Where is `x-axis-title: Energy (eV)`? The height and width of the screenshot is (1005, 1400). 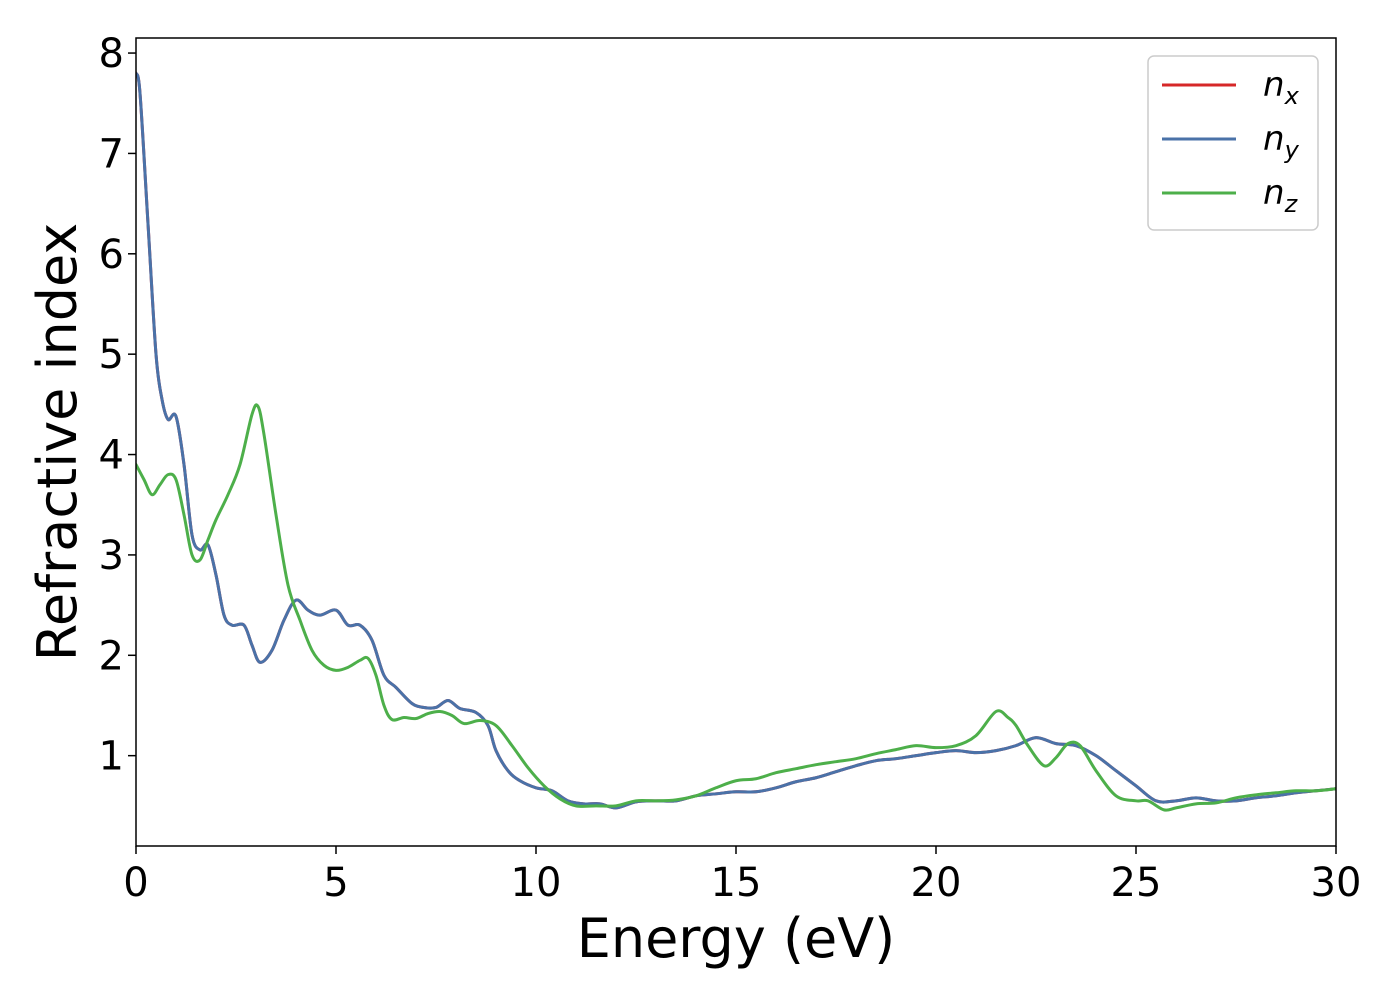 x-axis-title: Energy (eV) is located at coordinates (736, 938).